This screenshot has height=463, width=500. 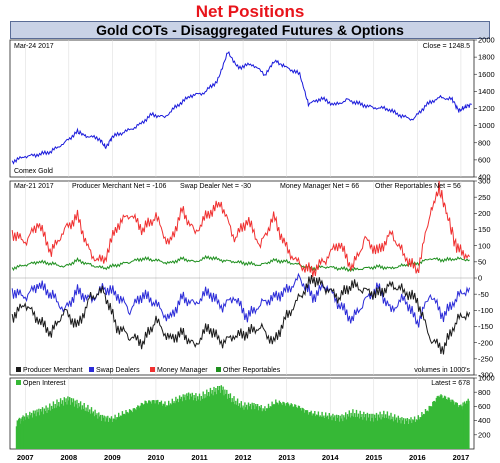 What do you see at coordinates (252, 370) in the screenshot?
I see `legend-label: Other Reportables` at bounding box center [252, 370].